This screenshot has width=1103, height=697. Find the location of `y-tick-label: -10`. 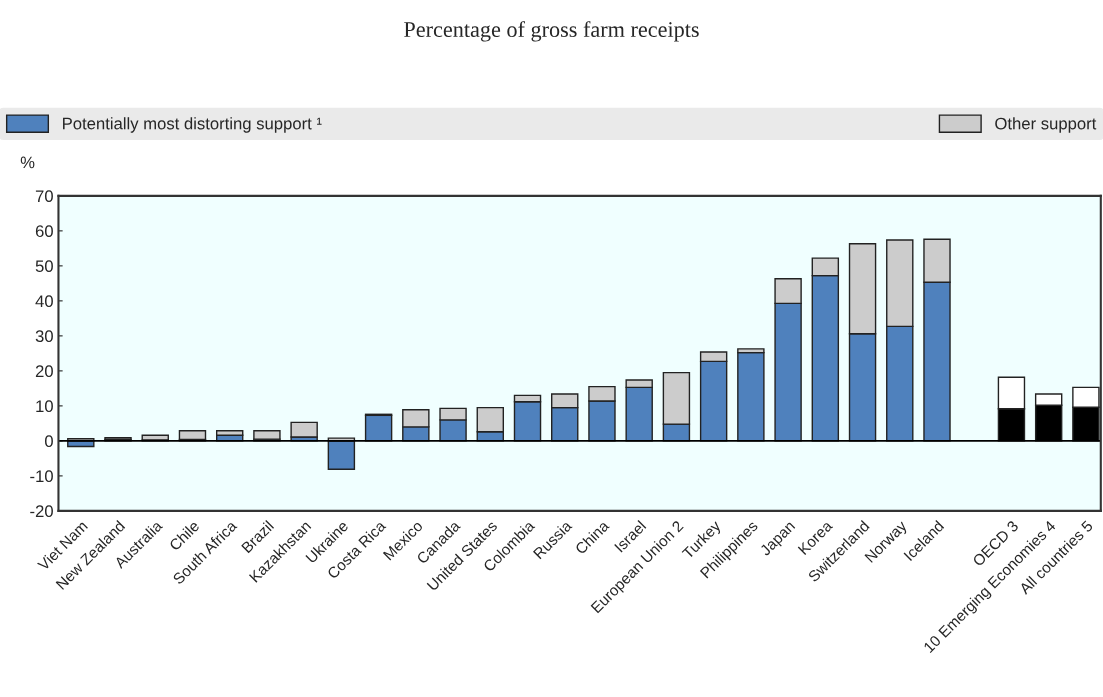

y-tick-label: -10 is located at coordinates (41, 476).